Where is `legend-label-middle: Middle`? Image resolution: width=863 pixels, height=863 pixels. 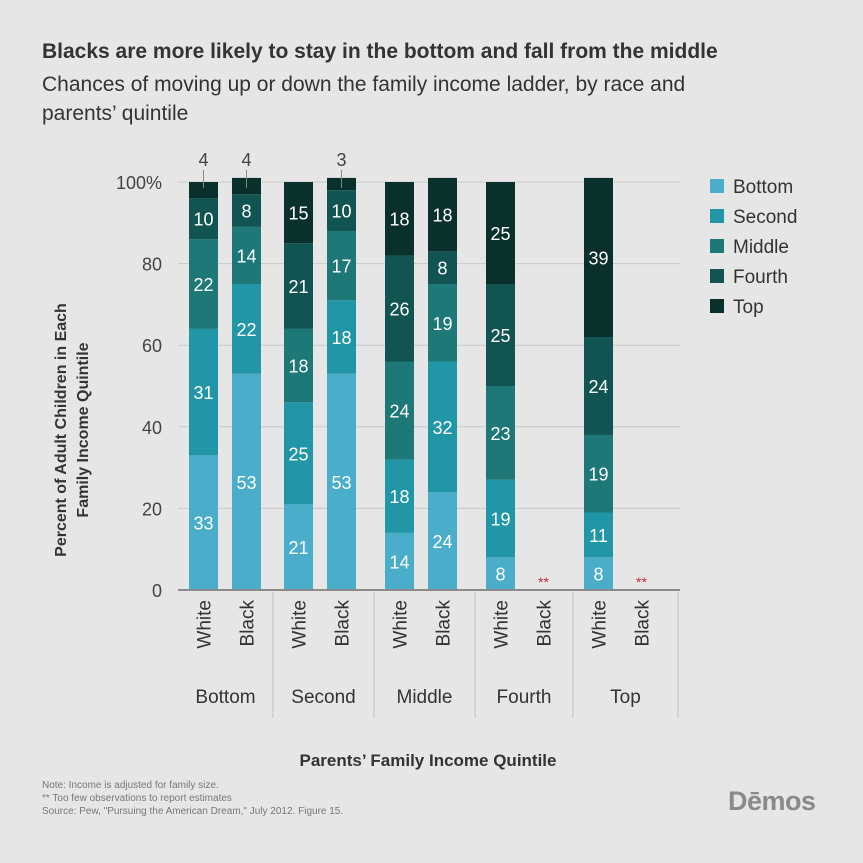
legend-label-middle: Middle is located at coordinates (761, 247).